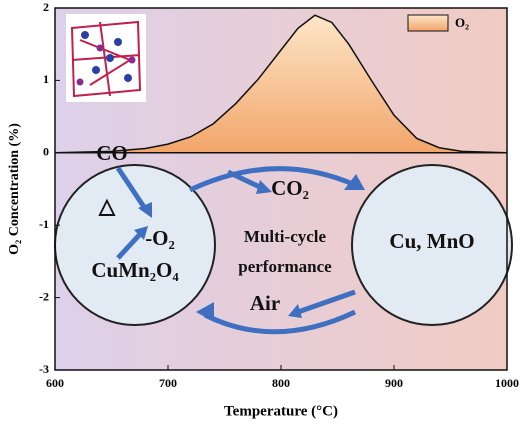 The image size is (520, 424). Describe the element at coordinates (168, 383) in the screenshot. I see `x-tick-label: 700` at that location.